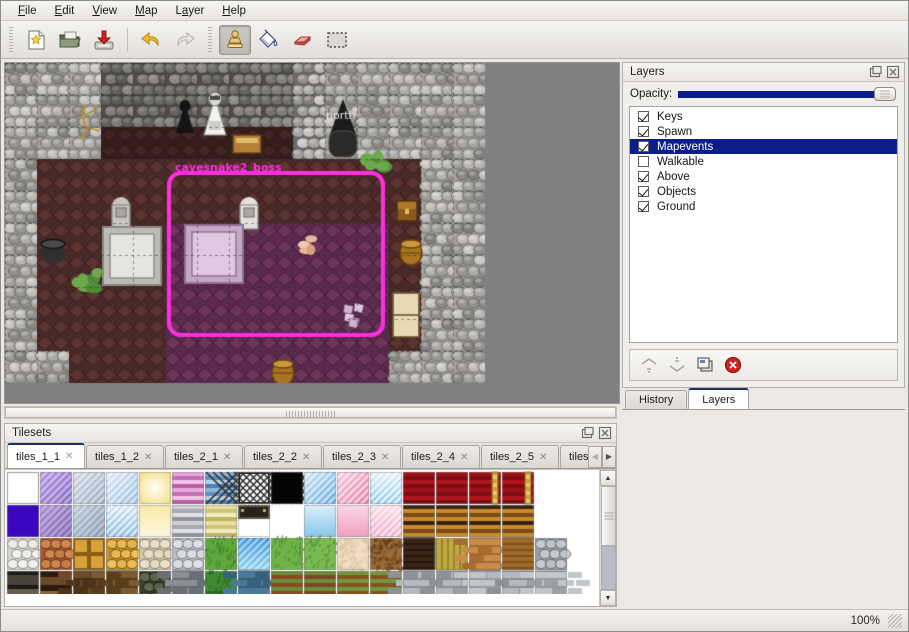 The width and height of the screenshot is (909, 632). I want to click on tileset-tab-tiles_1_1: tiles_1_1 ✕, so click(46, 455).